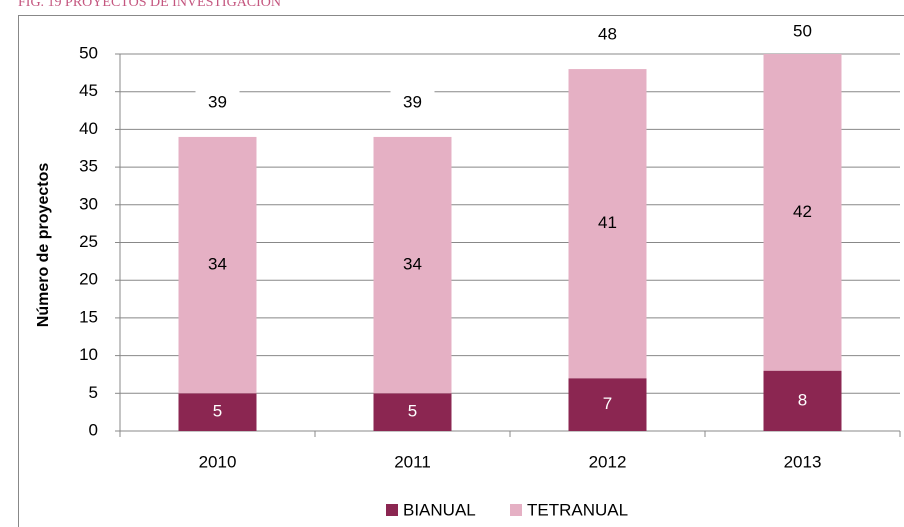 The width and height of the screenshot is (904, 527). I want to click on y-tick-label: 10, so click(88, 354).